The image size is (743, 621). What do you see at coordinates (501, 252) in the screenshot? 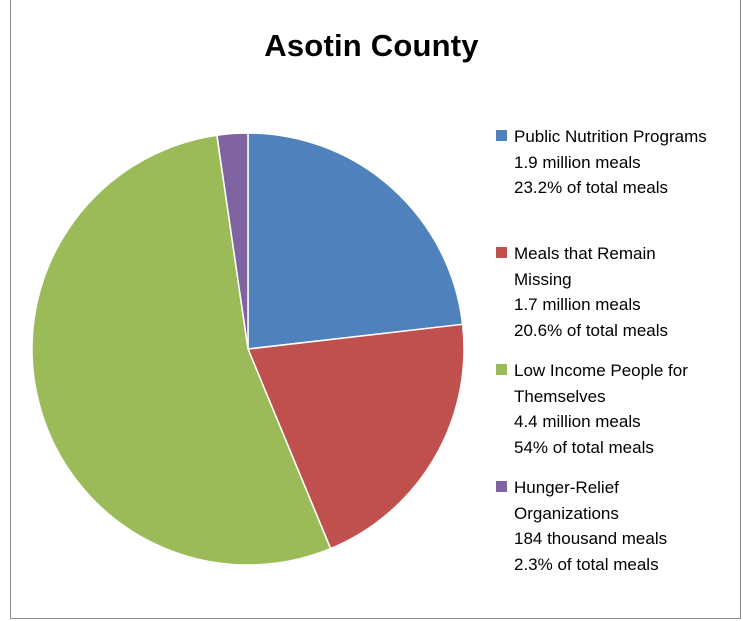
I see `legend-swatch-meals-missing` at bounding box center [501, 252].